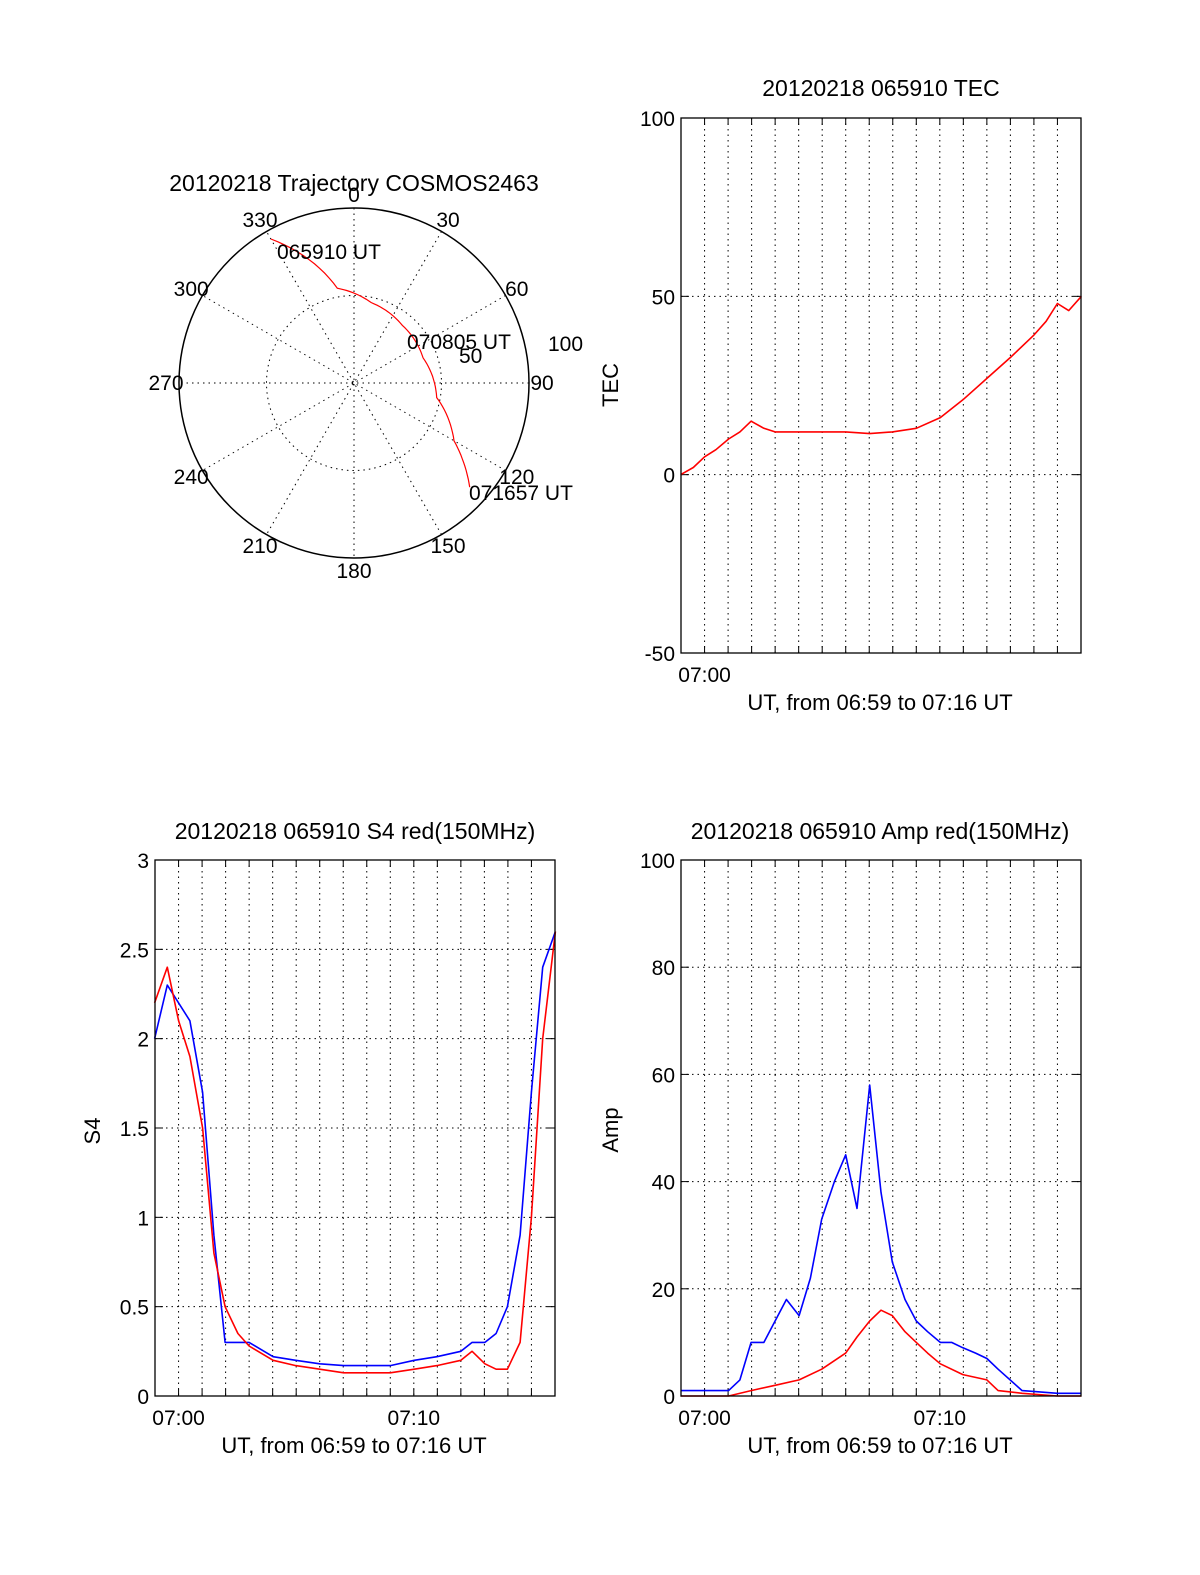 This screenshot has width=1200, height=1575. What do you see at coordinates (353, 571) in the screenshot?
I see `angle-tick-label: 180` at bounding box center [353, 571].